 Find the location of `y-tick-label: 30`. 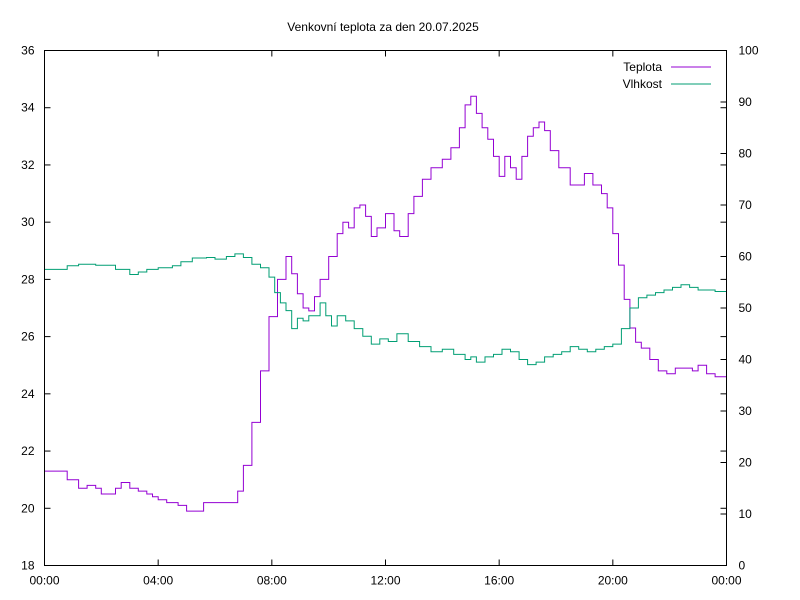

y-tick-label: 30 is located at coordinates (28, 222).